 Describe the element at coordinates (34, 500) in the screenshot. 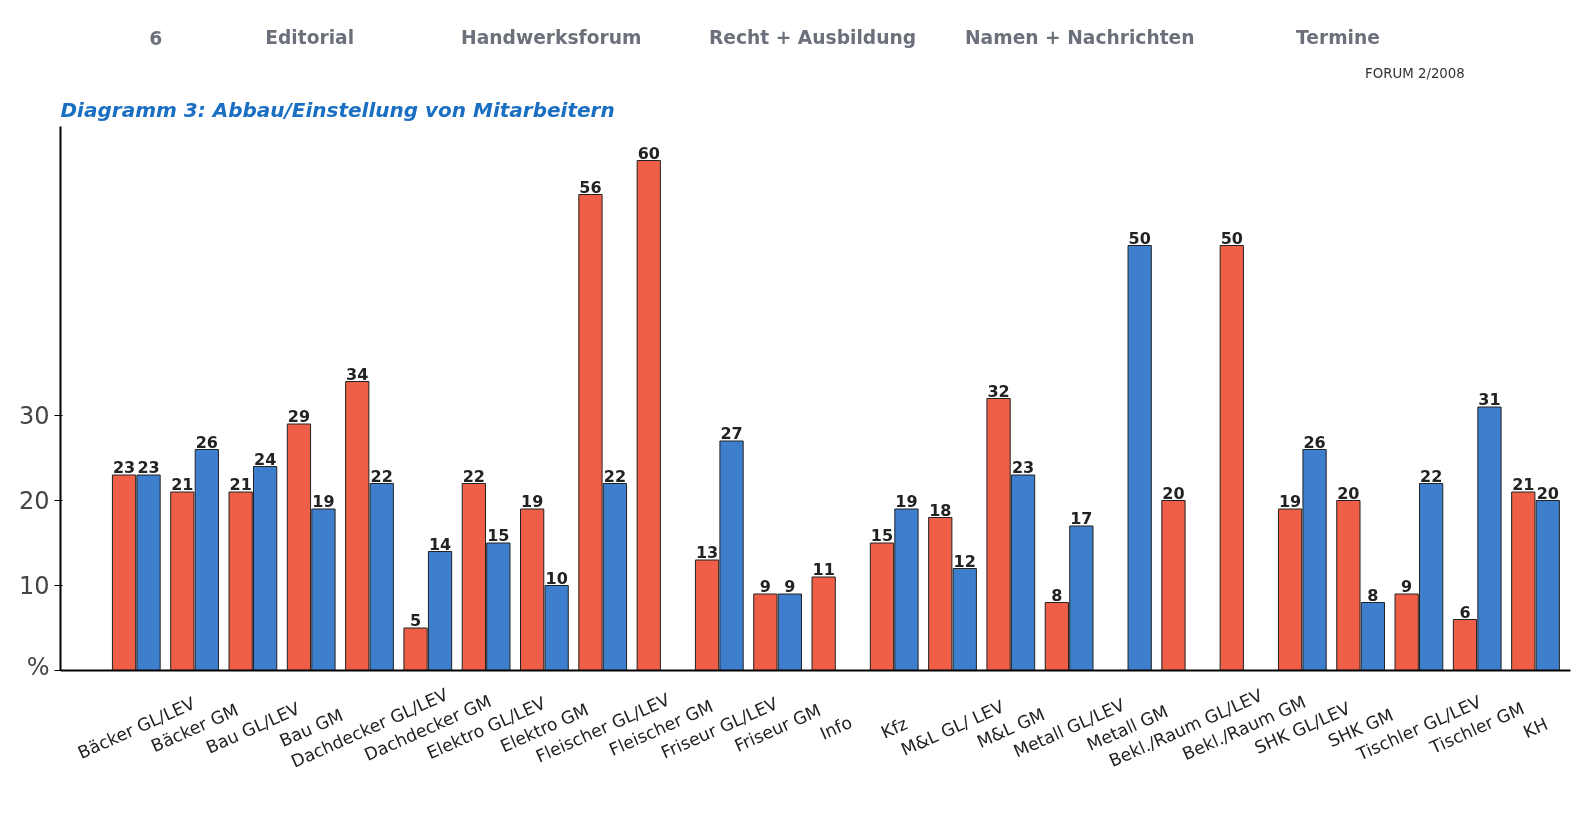

I see `y-tick-label: 20` at that location.